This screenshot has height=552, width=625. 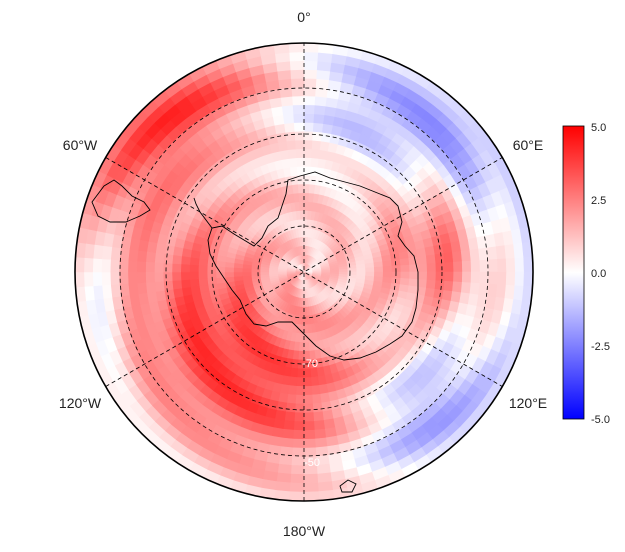 I want to click on latitude-label-50: -50, so click(x=312, y=463).